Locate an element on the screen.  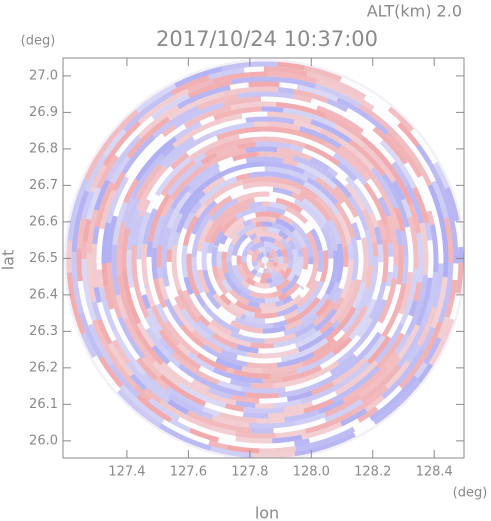
y-tick-label: 26.5 is located at coordinates (43, 258).